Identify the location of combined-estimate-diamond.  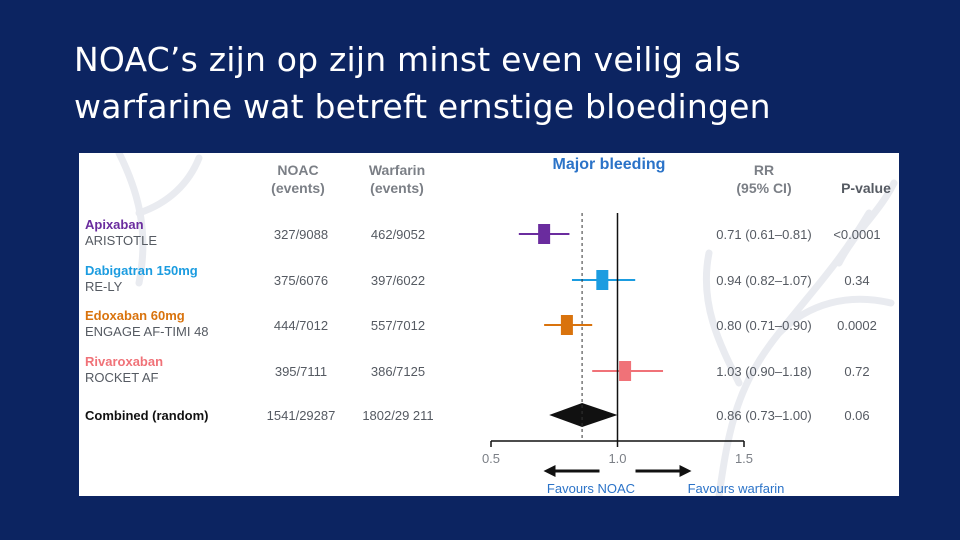
(583, 415).